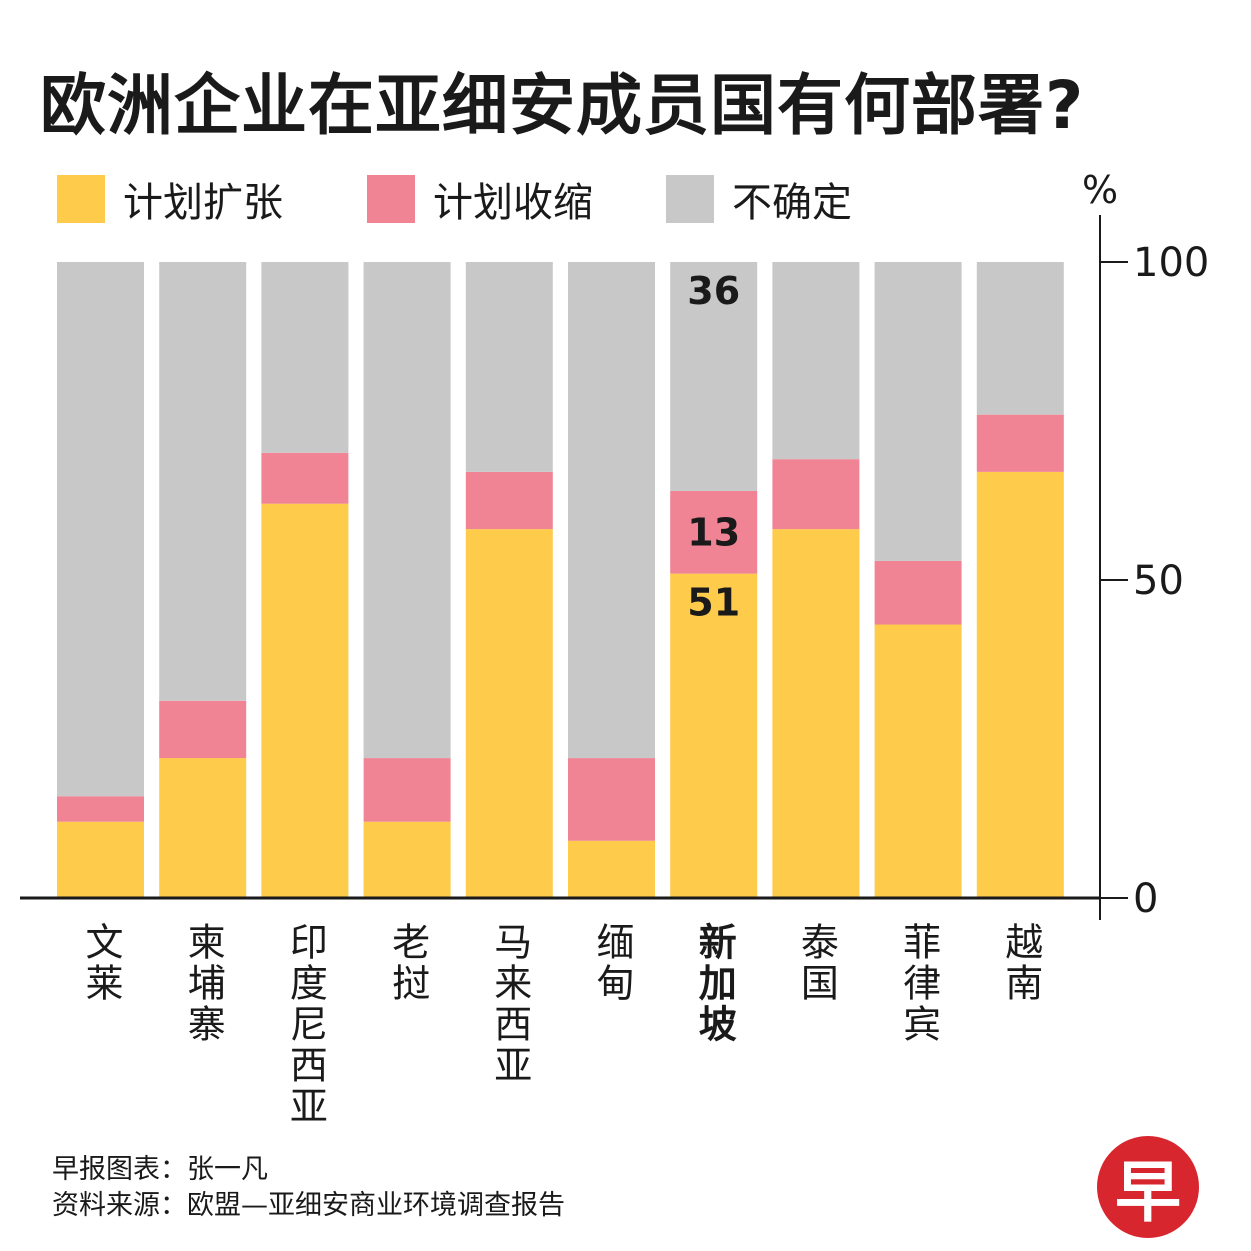 This screenshot has height=1251, width=1251. What do you see at coordinates (1171, 263) in the screenshot?
I see `y-tick-label: 100` at bounding box center [1171, 263].